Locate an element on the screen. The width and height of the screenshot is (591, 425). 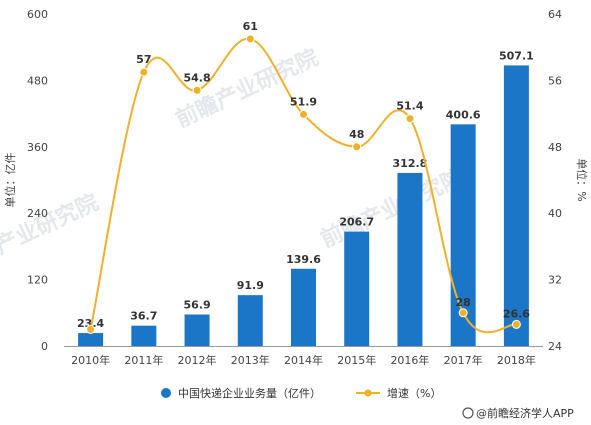
y-axis-left-title: 单位：亿件 is located at coordinates (10, 180).